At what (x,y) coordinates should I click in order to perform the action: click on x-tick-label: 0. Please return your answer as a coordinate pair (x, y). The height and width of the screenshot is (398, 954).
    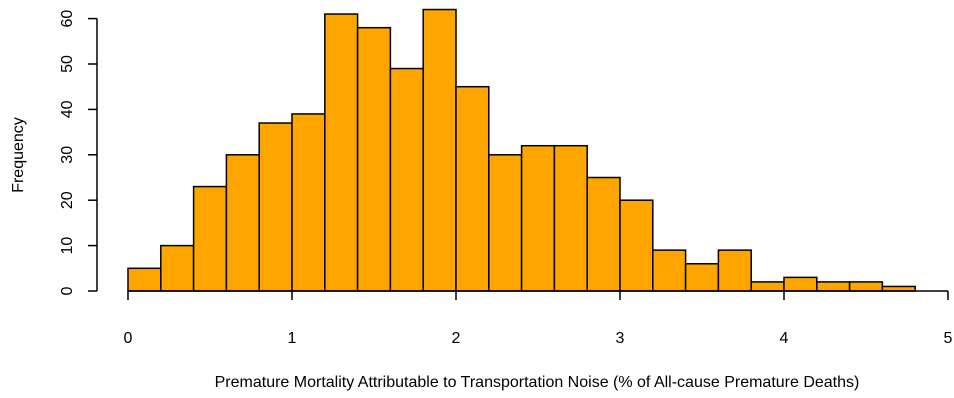
    Looking at the image, I should click on (128, 338).